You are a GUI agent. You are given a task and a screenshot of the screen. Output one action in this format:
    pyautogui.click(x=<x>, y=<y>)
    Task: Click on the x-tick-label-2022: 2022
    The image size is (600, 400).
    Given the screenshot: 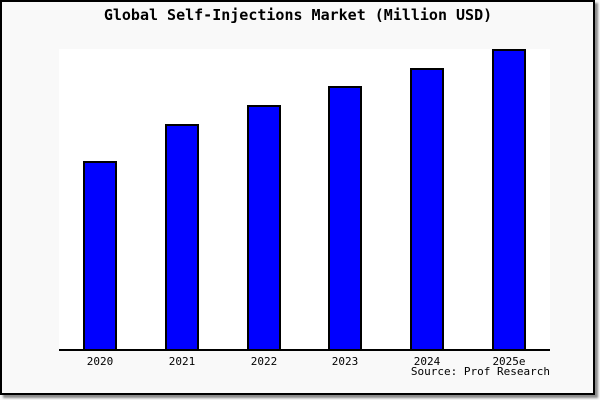 What is the action you would take?
    pyautogui.click(x=264, y=361)
    